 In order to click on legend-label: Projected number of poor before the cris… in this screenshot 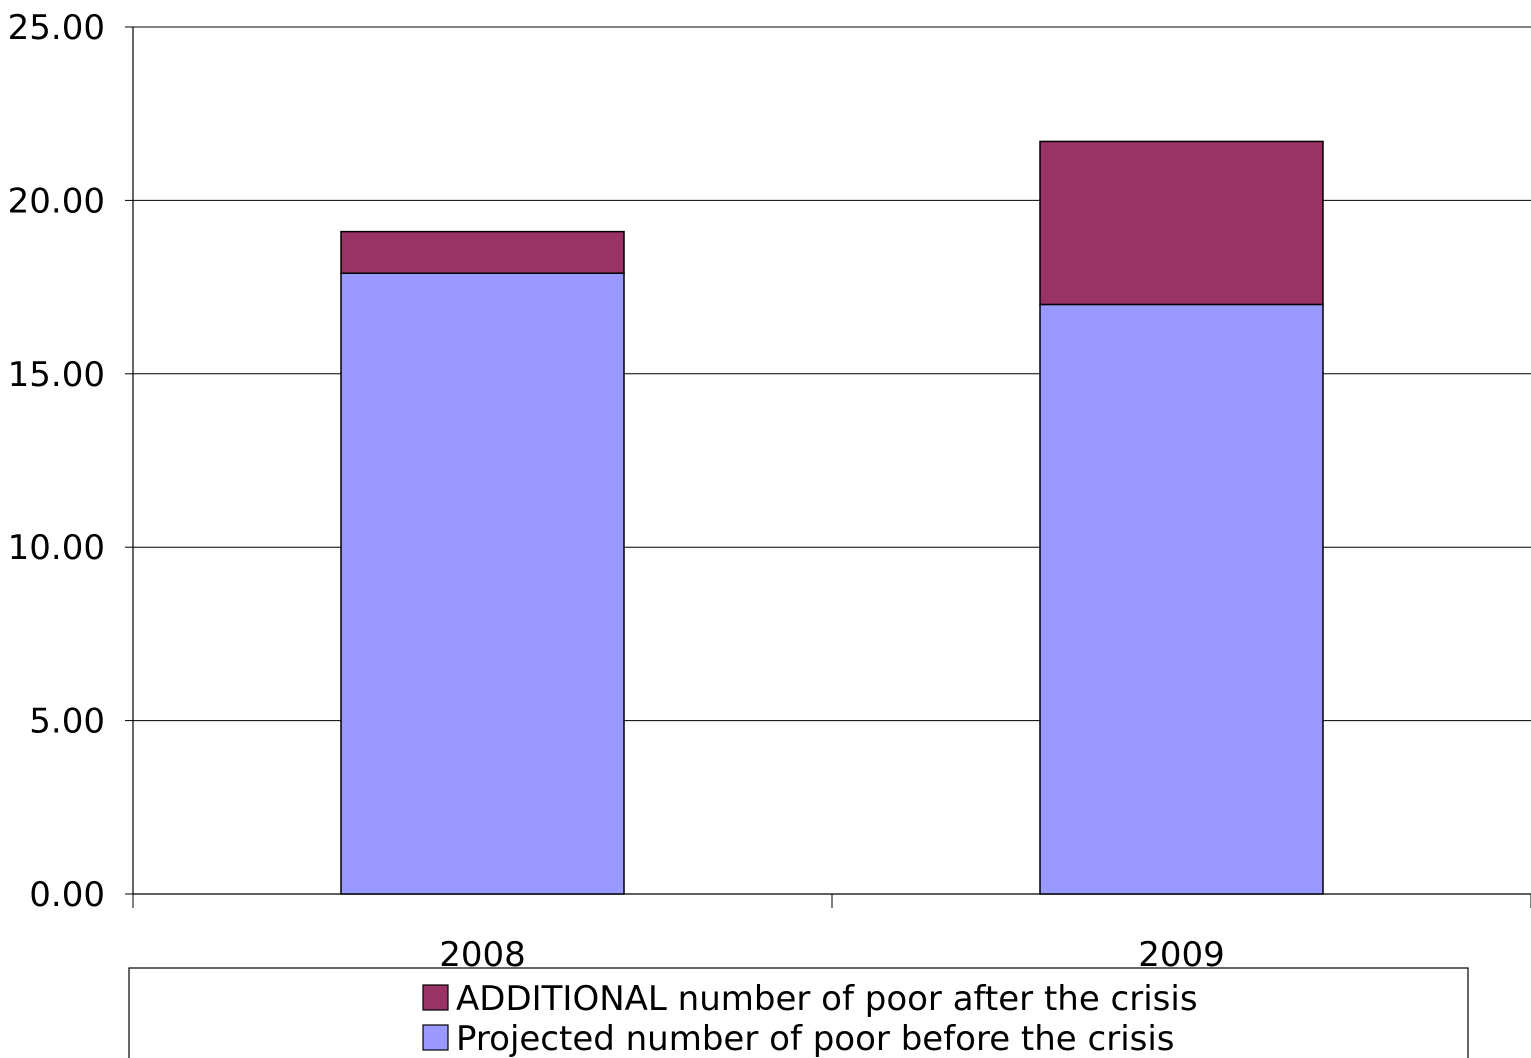, I will do `click(815, 1038)`.